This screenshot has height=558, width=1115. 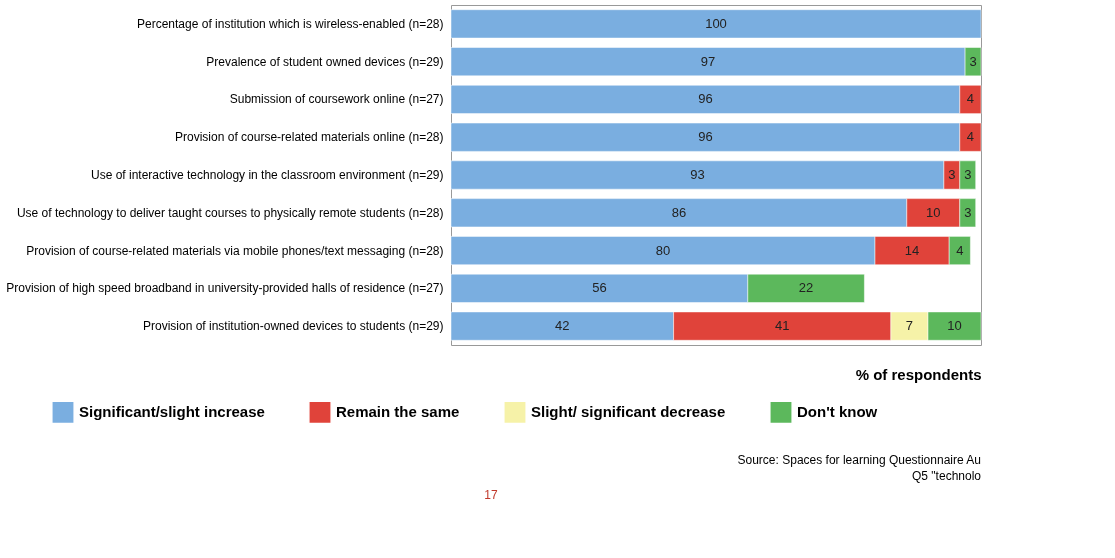 What do you see at coordinates (309, 137) in the screenshot?
I see `y-tick-label: Provision of course-related materials online (n=28)` at bounding box center [309, 137].